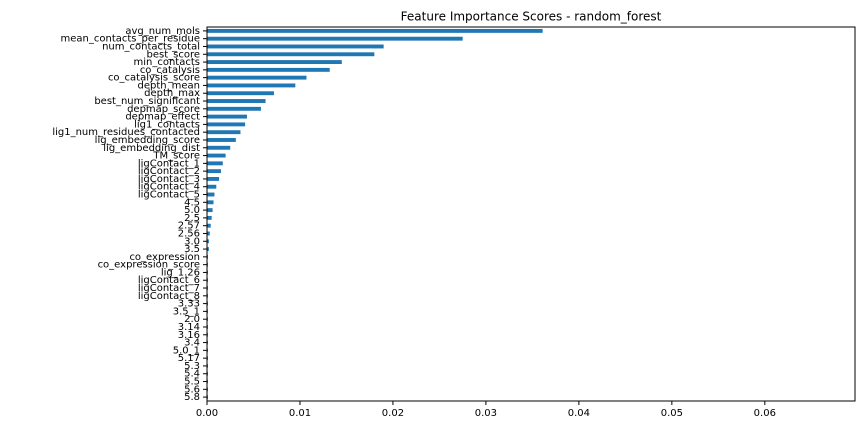 Image resolution: width=864 pixels, height=432 pixels. Describe the element at coordinates (192, 202) in the screenshot. I see `y-tick-label: 4.5` at that location.